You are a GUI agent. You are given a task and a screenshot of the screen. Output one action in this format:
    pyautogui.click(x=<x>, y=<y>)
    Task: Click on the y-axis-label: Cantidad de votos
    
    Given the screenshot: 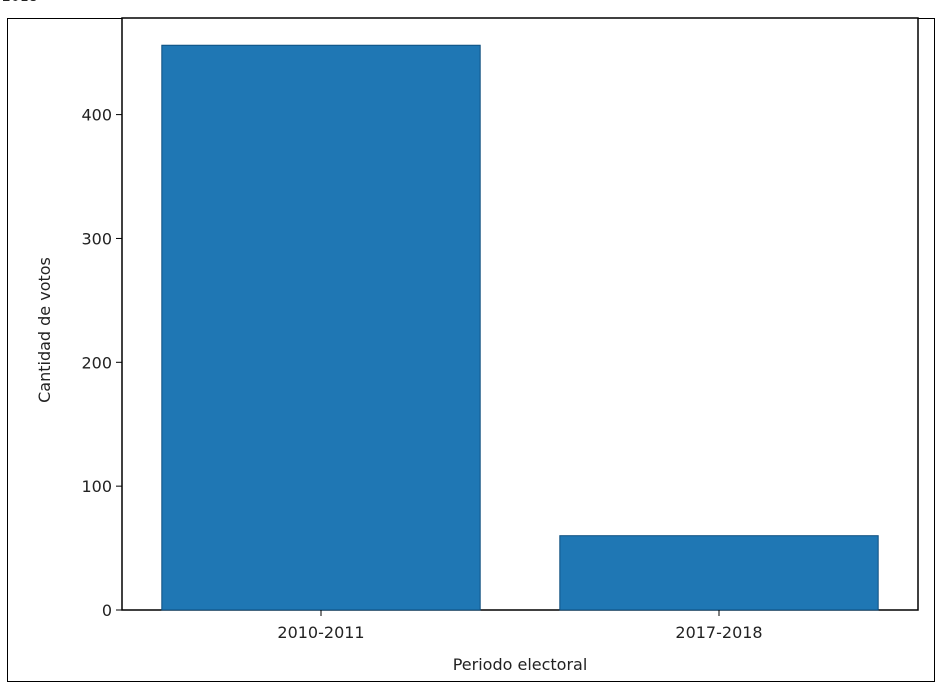 What is the action you would take?
    pyautogui.click(x=44, y=330)
    